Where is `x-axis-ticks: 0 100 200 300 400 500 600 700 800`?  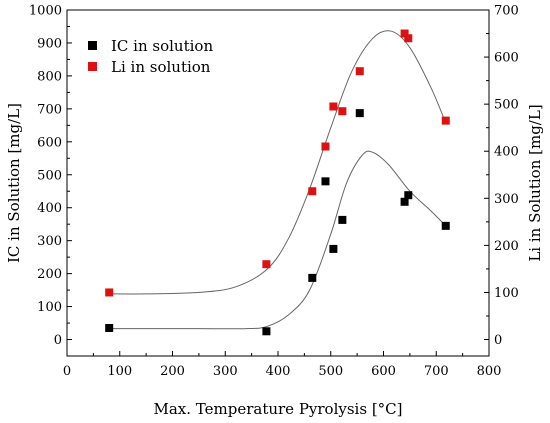 x-axis-ticks: 0 100 200 300 400 500 600 700 800 is located at coordinates (282, 365).